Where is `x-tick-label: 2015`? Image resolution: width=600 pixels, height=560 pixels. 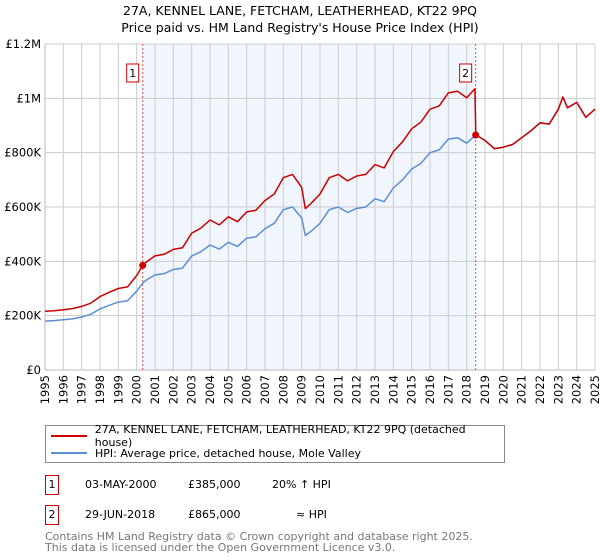
x-tick-label: 2015 is located at coordinates (412, 389).